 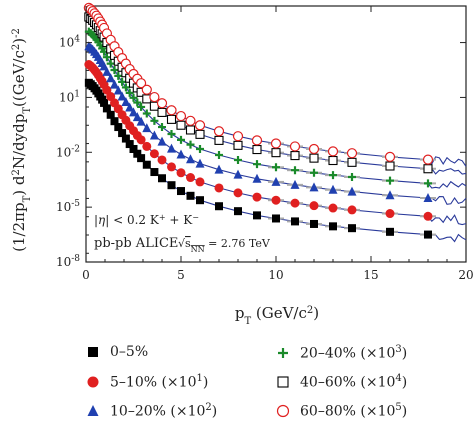 What do you see at coordinates (136, 243) in the screenshot?
I see `annotation-experiment: pb-pb ALICE` at bounding box center [136, 243].